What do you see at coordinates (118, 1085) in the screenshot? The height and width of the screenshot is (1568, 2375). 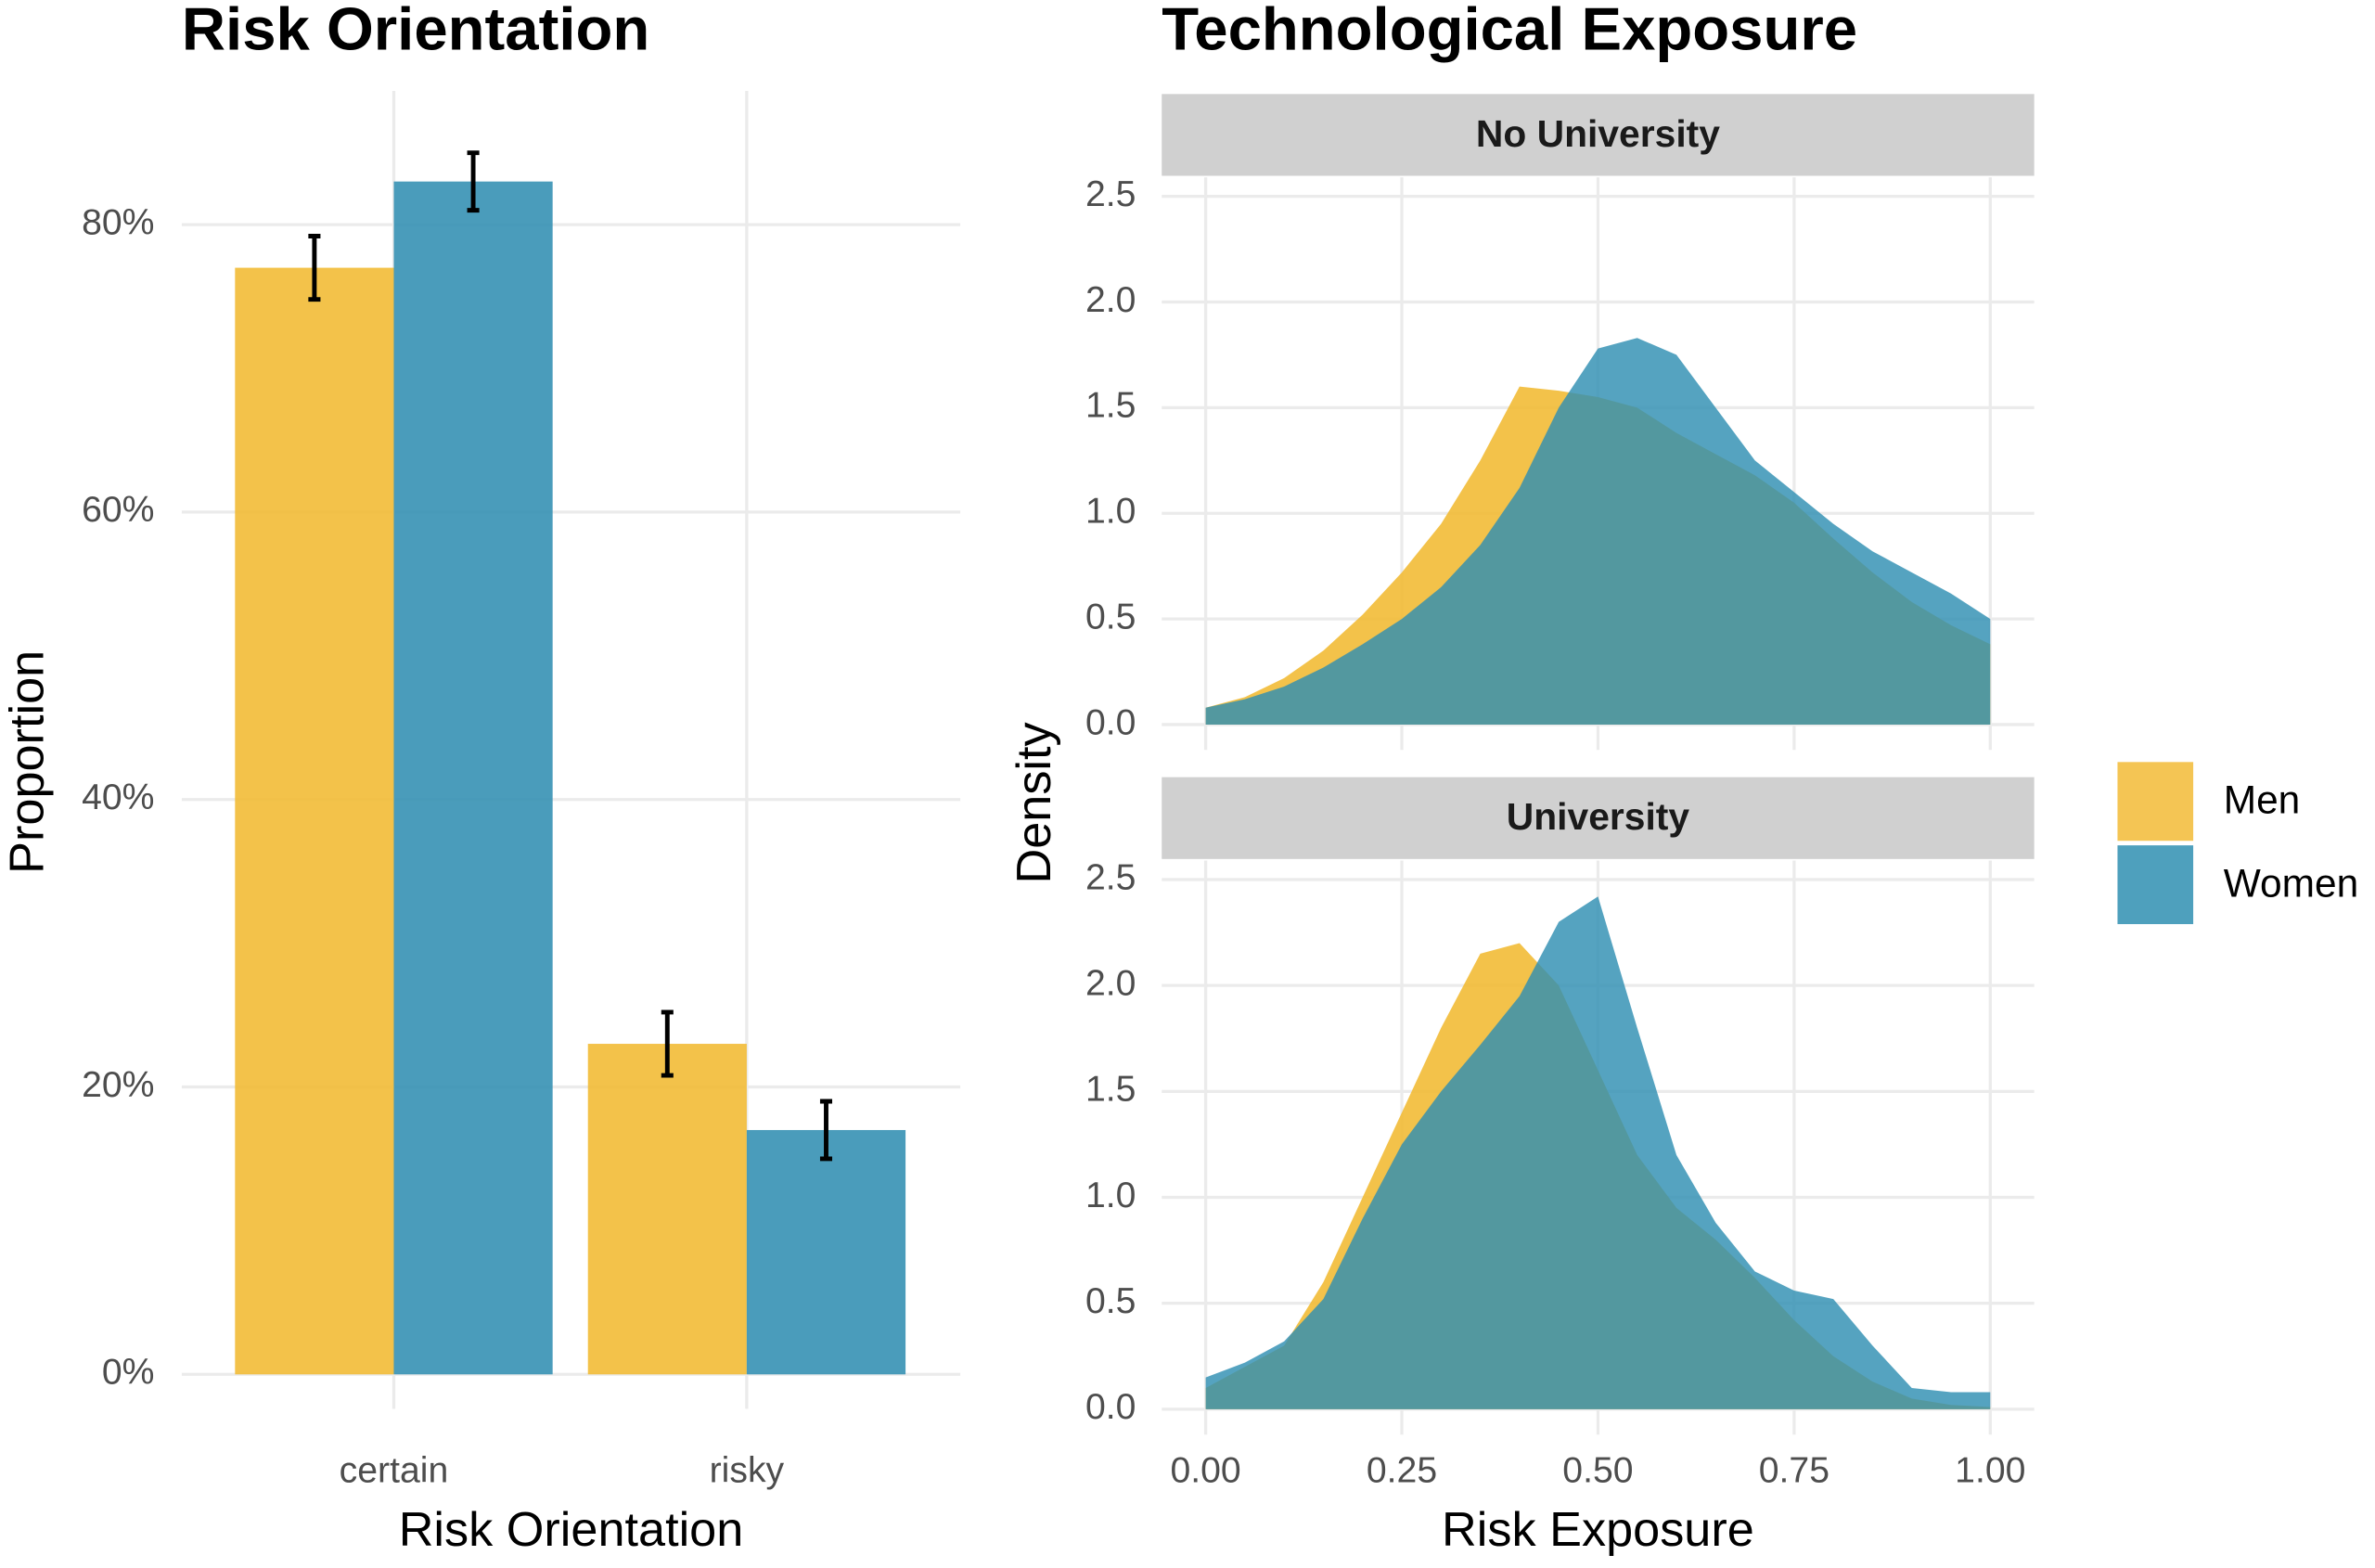 I see `y-tick-label: 20%` at bounding box center [118, 1085].